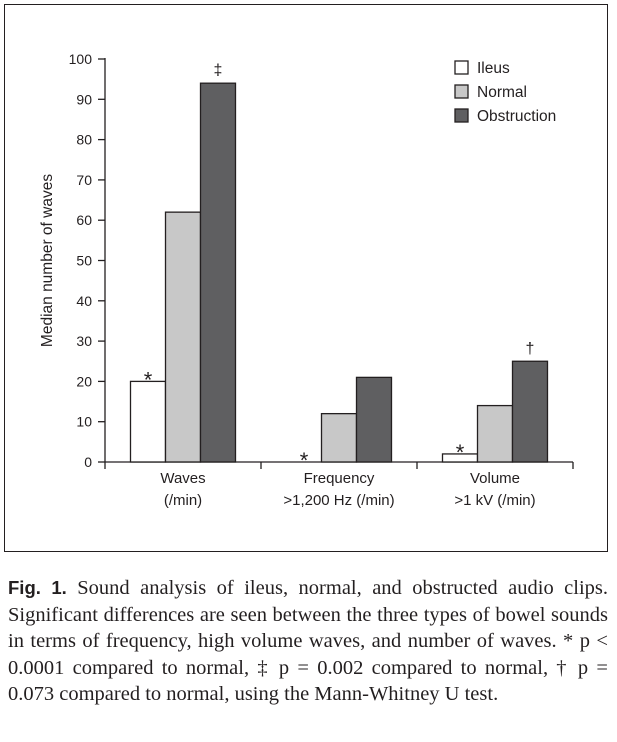 Image resolution: width=617 pixels, height=742 pixels. What do you see at coordinates (47, 260) in the screenshot?
I see `y-axis-label: Median number of waves` at bounding box center [47, 260].